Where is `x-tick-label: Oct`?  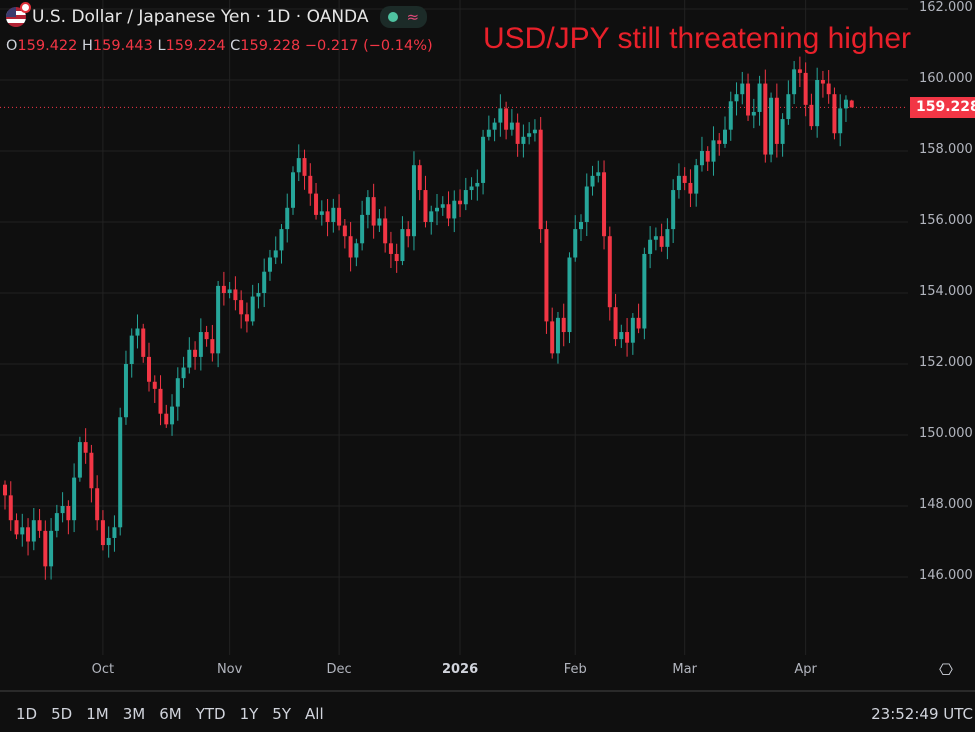
x-tick-label: Oct is located at coordinates (103, 669).